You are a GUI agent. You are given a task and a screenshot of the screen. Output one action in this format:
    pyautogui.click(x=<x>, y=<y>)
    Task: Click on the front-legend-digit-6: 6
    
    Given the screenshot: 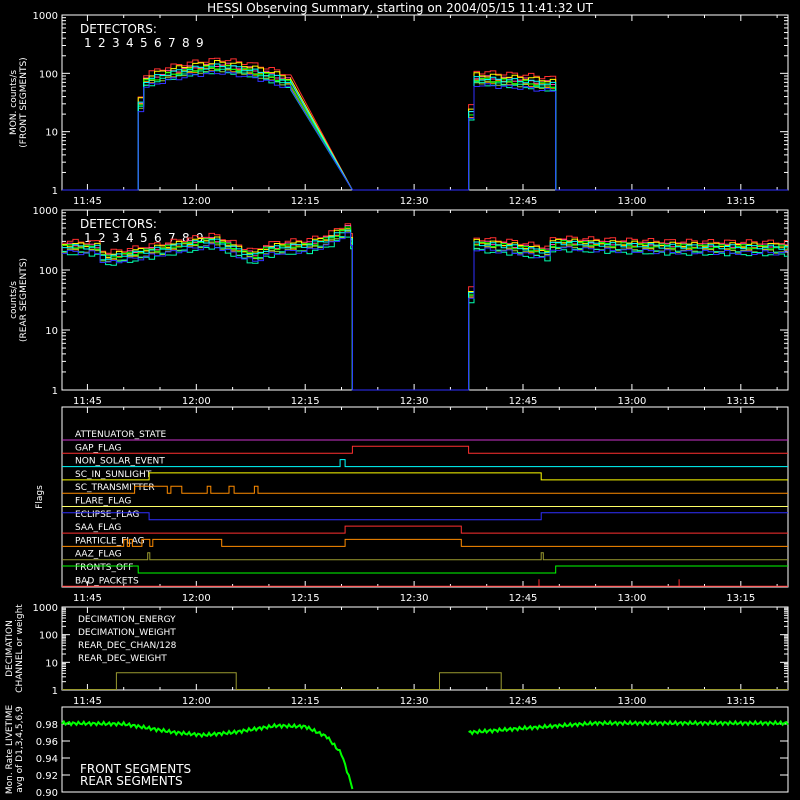 What is the action you would take?
    pyautogui.click(x=158, y=43)
    